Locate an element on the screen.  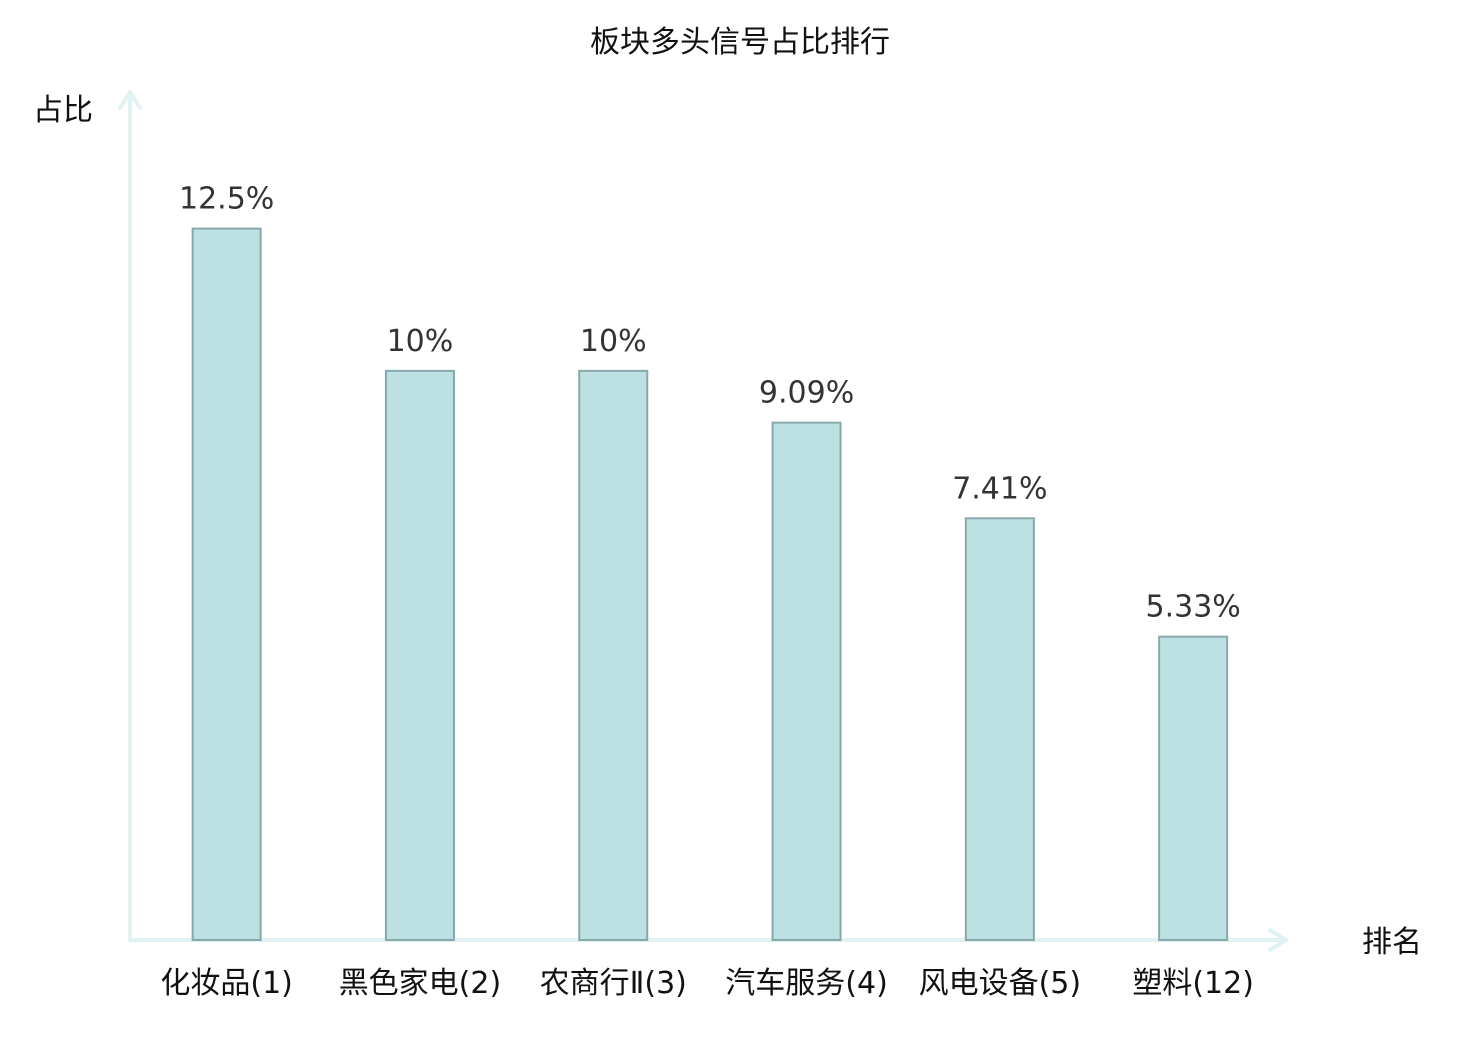
category-label-5: 风电设备(5) is located at coordinates (1000, 983).